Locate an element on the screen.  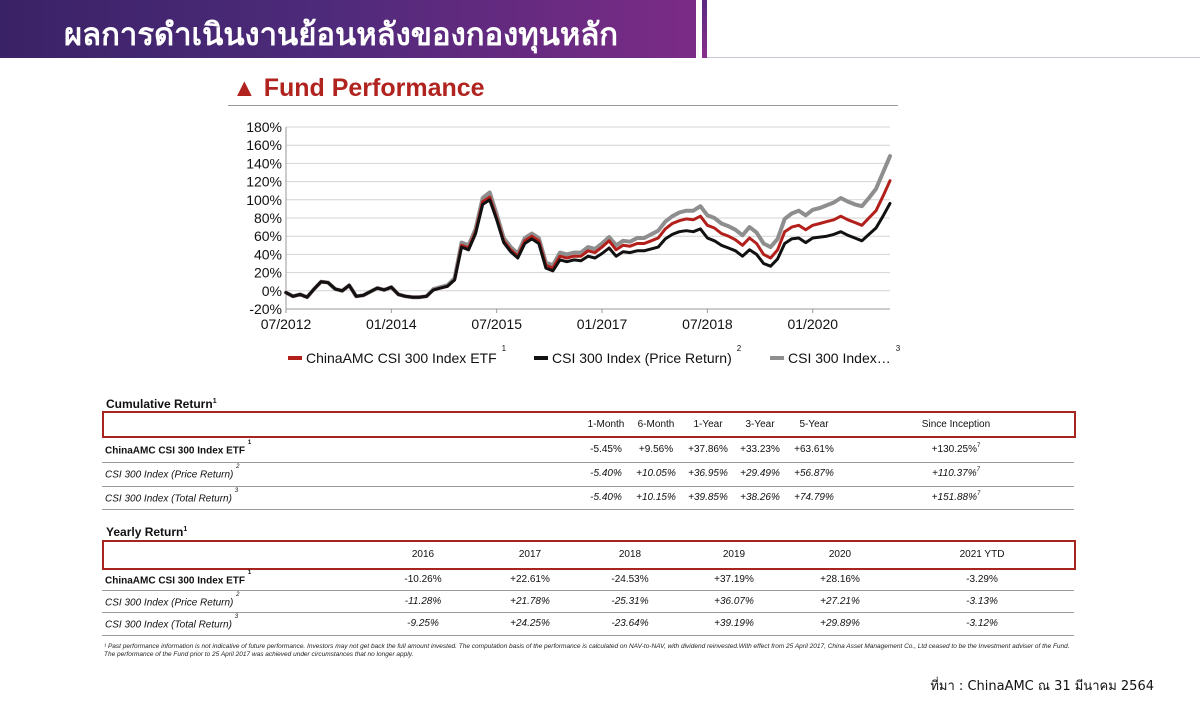
yearly-cell: -23.64% is located at coordinates (630, 623).